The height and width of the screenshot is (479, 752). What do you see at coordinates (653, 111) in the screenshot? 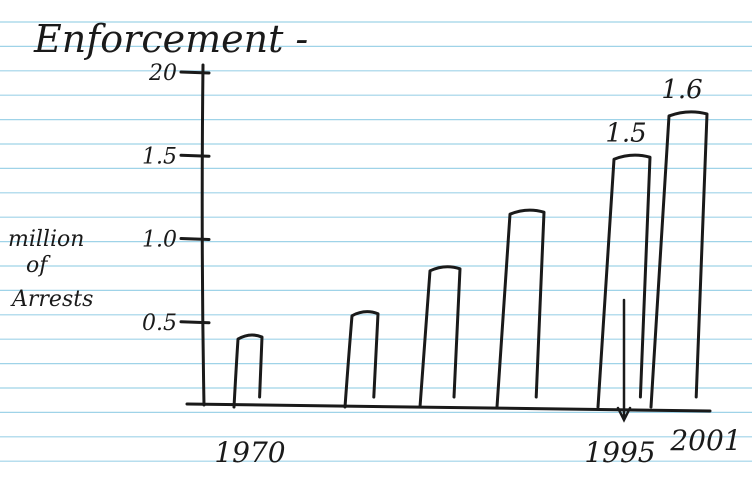
I see `data-labels: 1.5 1.6` at bounding box center [653, 111].